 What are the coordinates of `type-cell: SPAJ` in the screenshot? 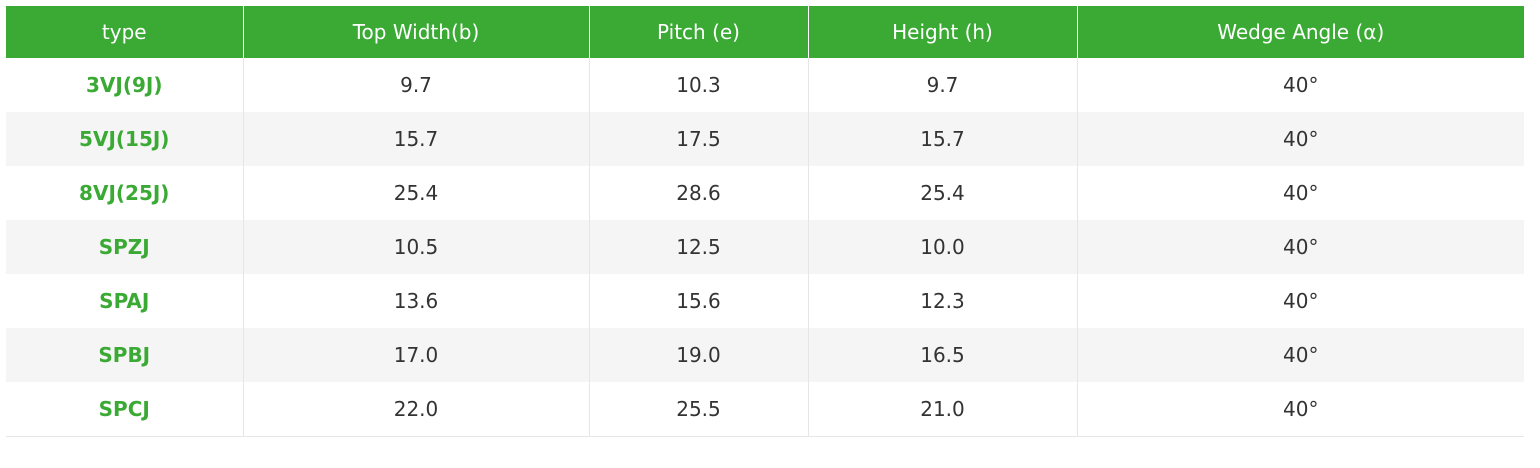 It's located at (125, 301).